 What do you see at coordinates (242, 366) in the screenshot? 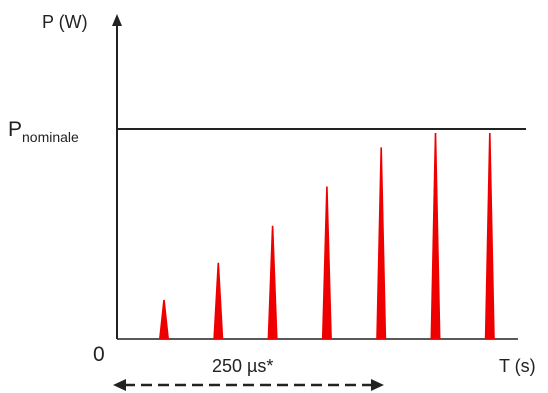
I see `duration-label: 250 µs*` at bounding box center [242, 366].